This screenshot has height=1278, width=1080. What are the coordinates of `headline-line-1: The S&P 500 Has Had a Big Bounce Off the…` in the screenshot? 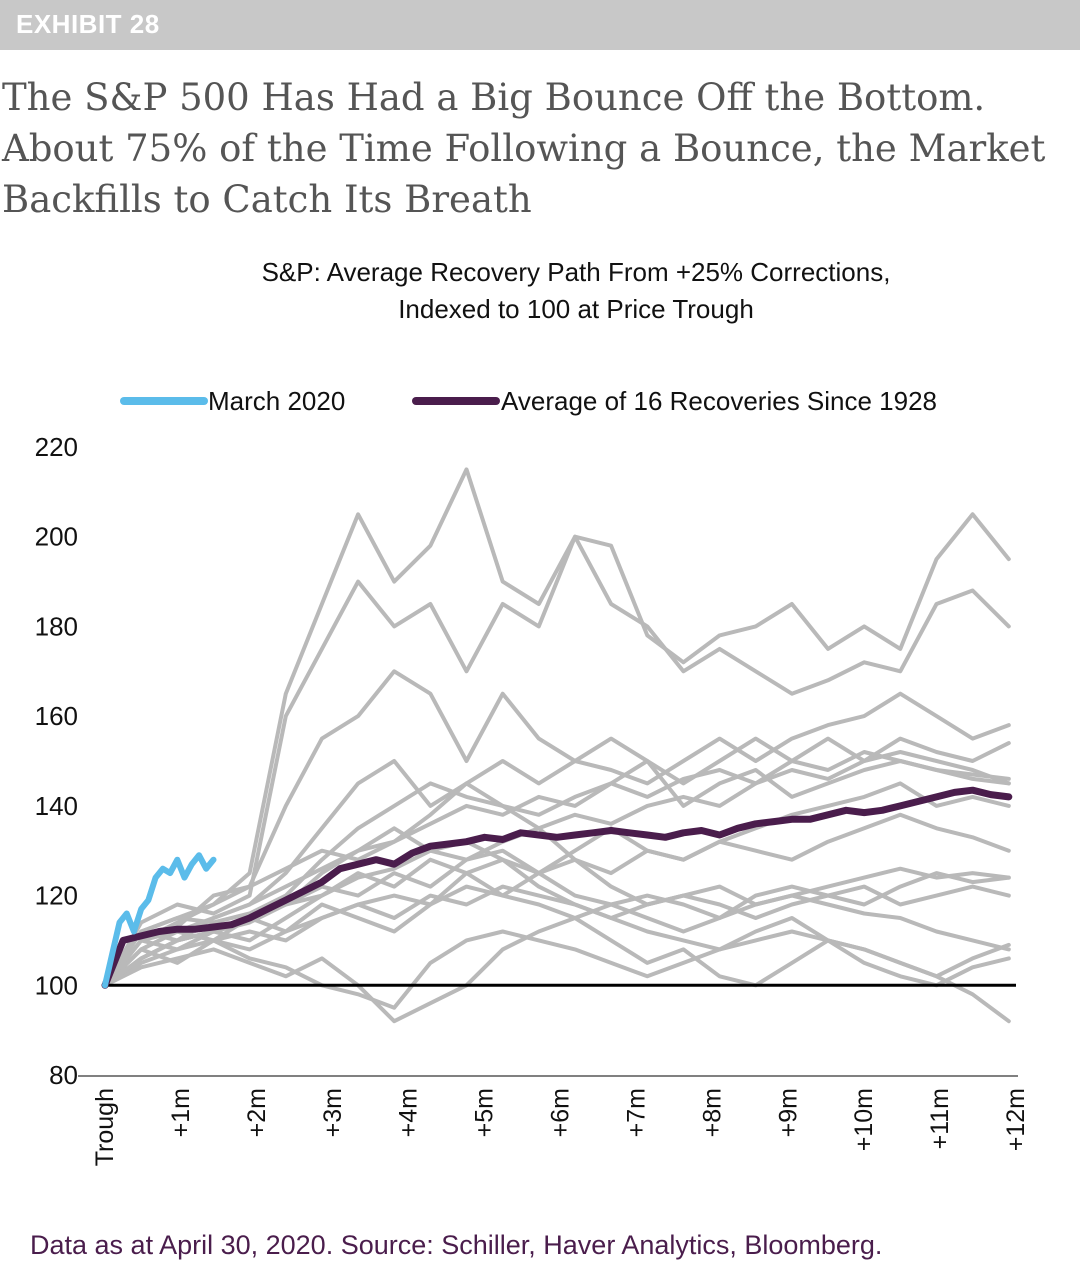 It's located at (494, 97).